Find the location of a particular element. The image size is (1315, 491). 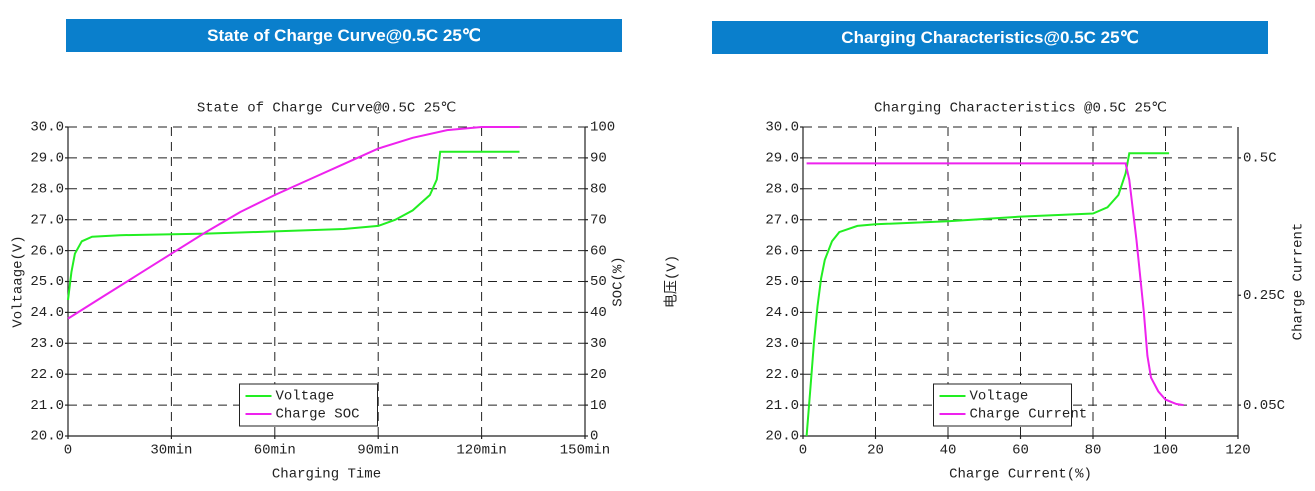

x-tick-label: 100 is located at coordinates (1165, 451).